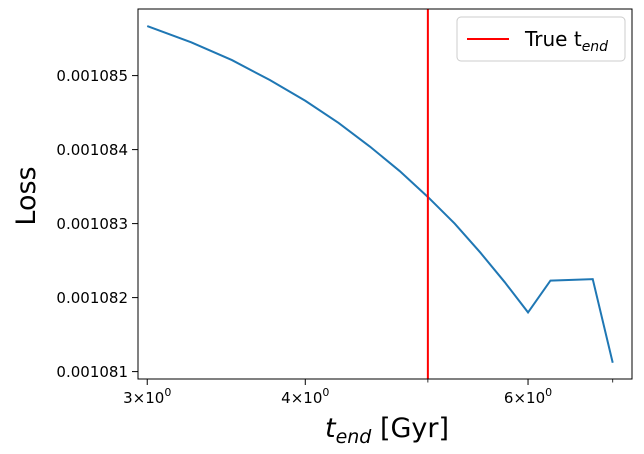  What do you see at coordinates (92, 150) in the screenshot?
I see `y-tick-label: 0.001084` at bounding box center [92, 150].